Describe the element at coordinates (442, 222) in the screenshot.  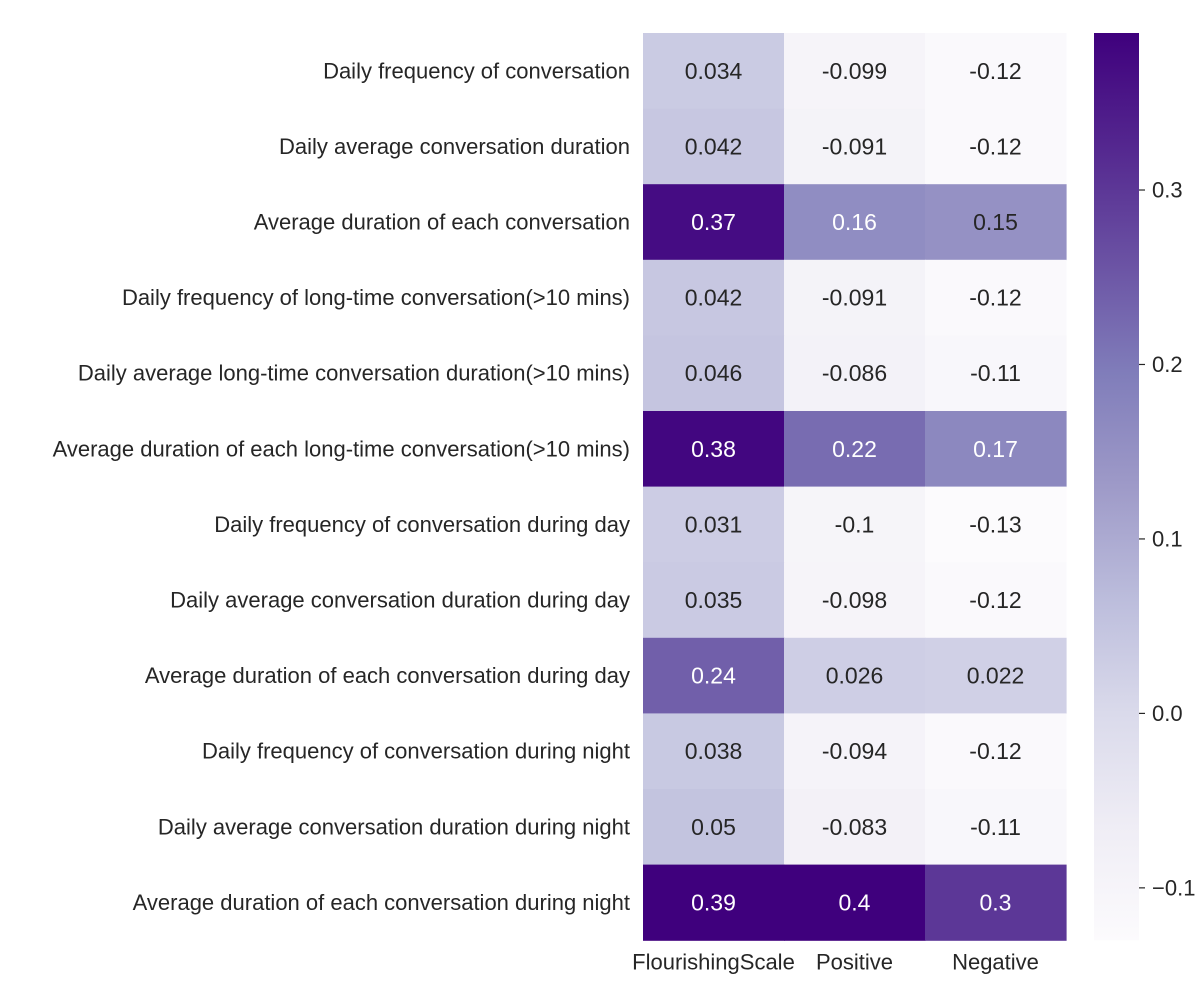
I see `row-label: Average duration of each conversation` at that location.